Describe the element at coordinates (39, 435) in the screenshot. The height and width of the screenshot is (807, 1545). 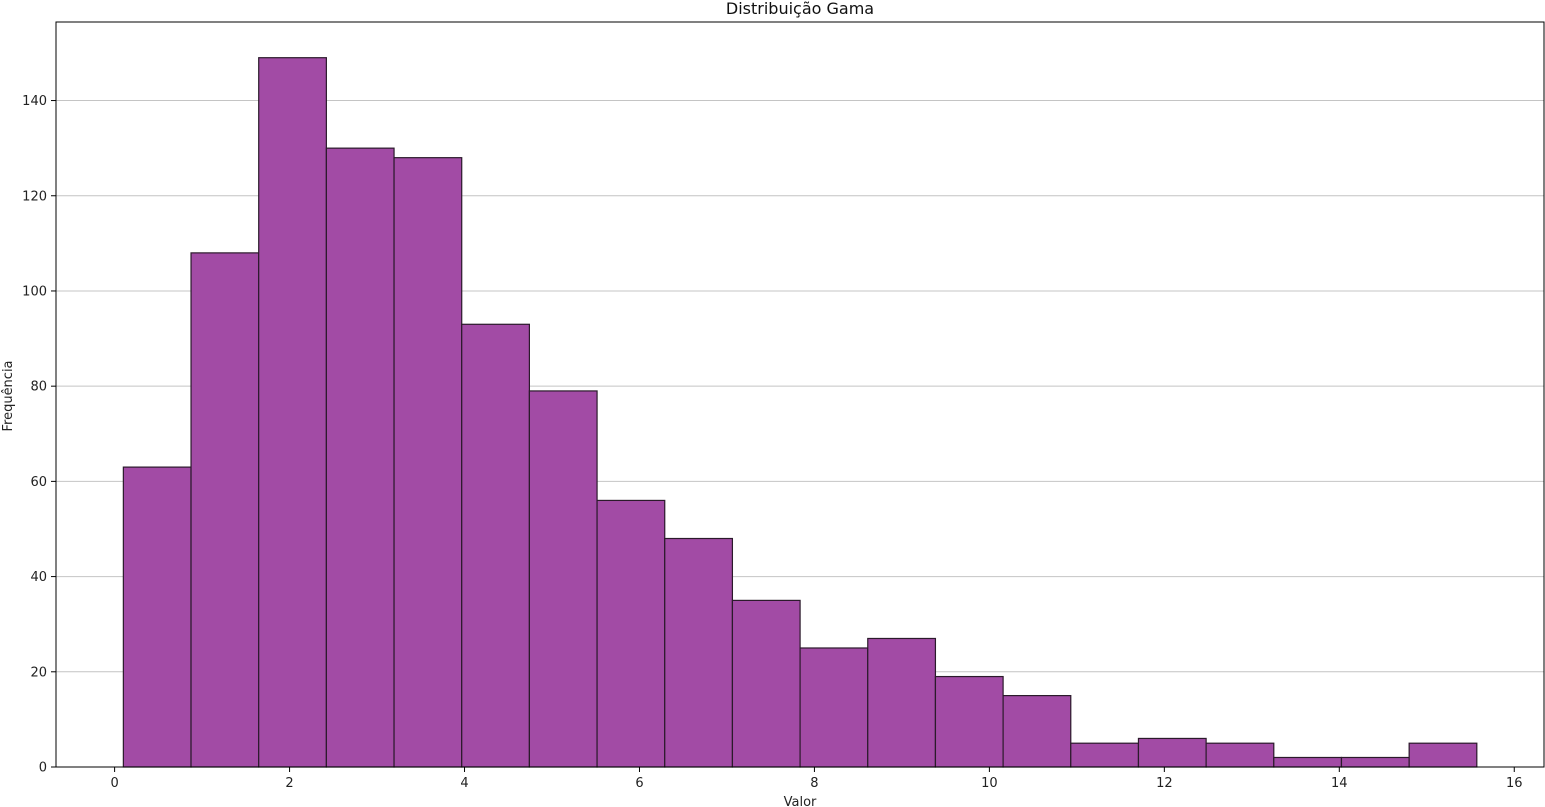
I see `y-axis-ticks: 0 20 40 60 80 100 120 140` at that location.